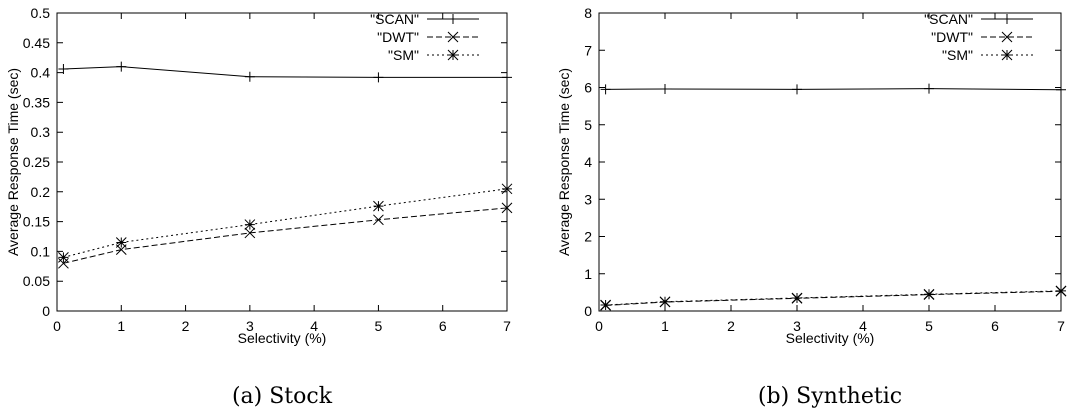 The image size is (1081, 419). I want to click on chart-caption: (b) Synthetic, so click(830, 396).